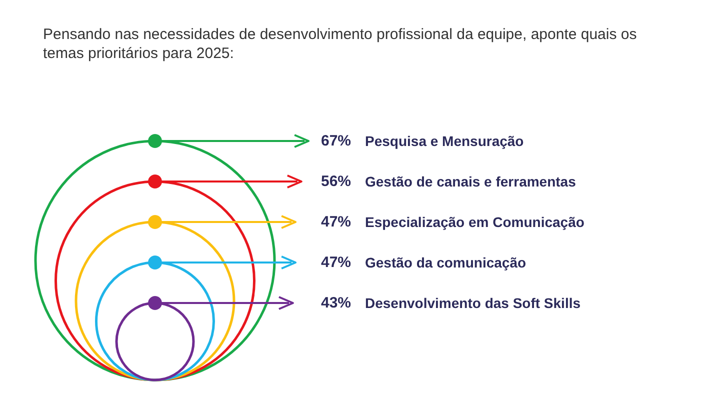 This screenshot has width=710, height=405. I want to click on data-label: 56%, so click(336, 181).